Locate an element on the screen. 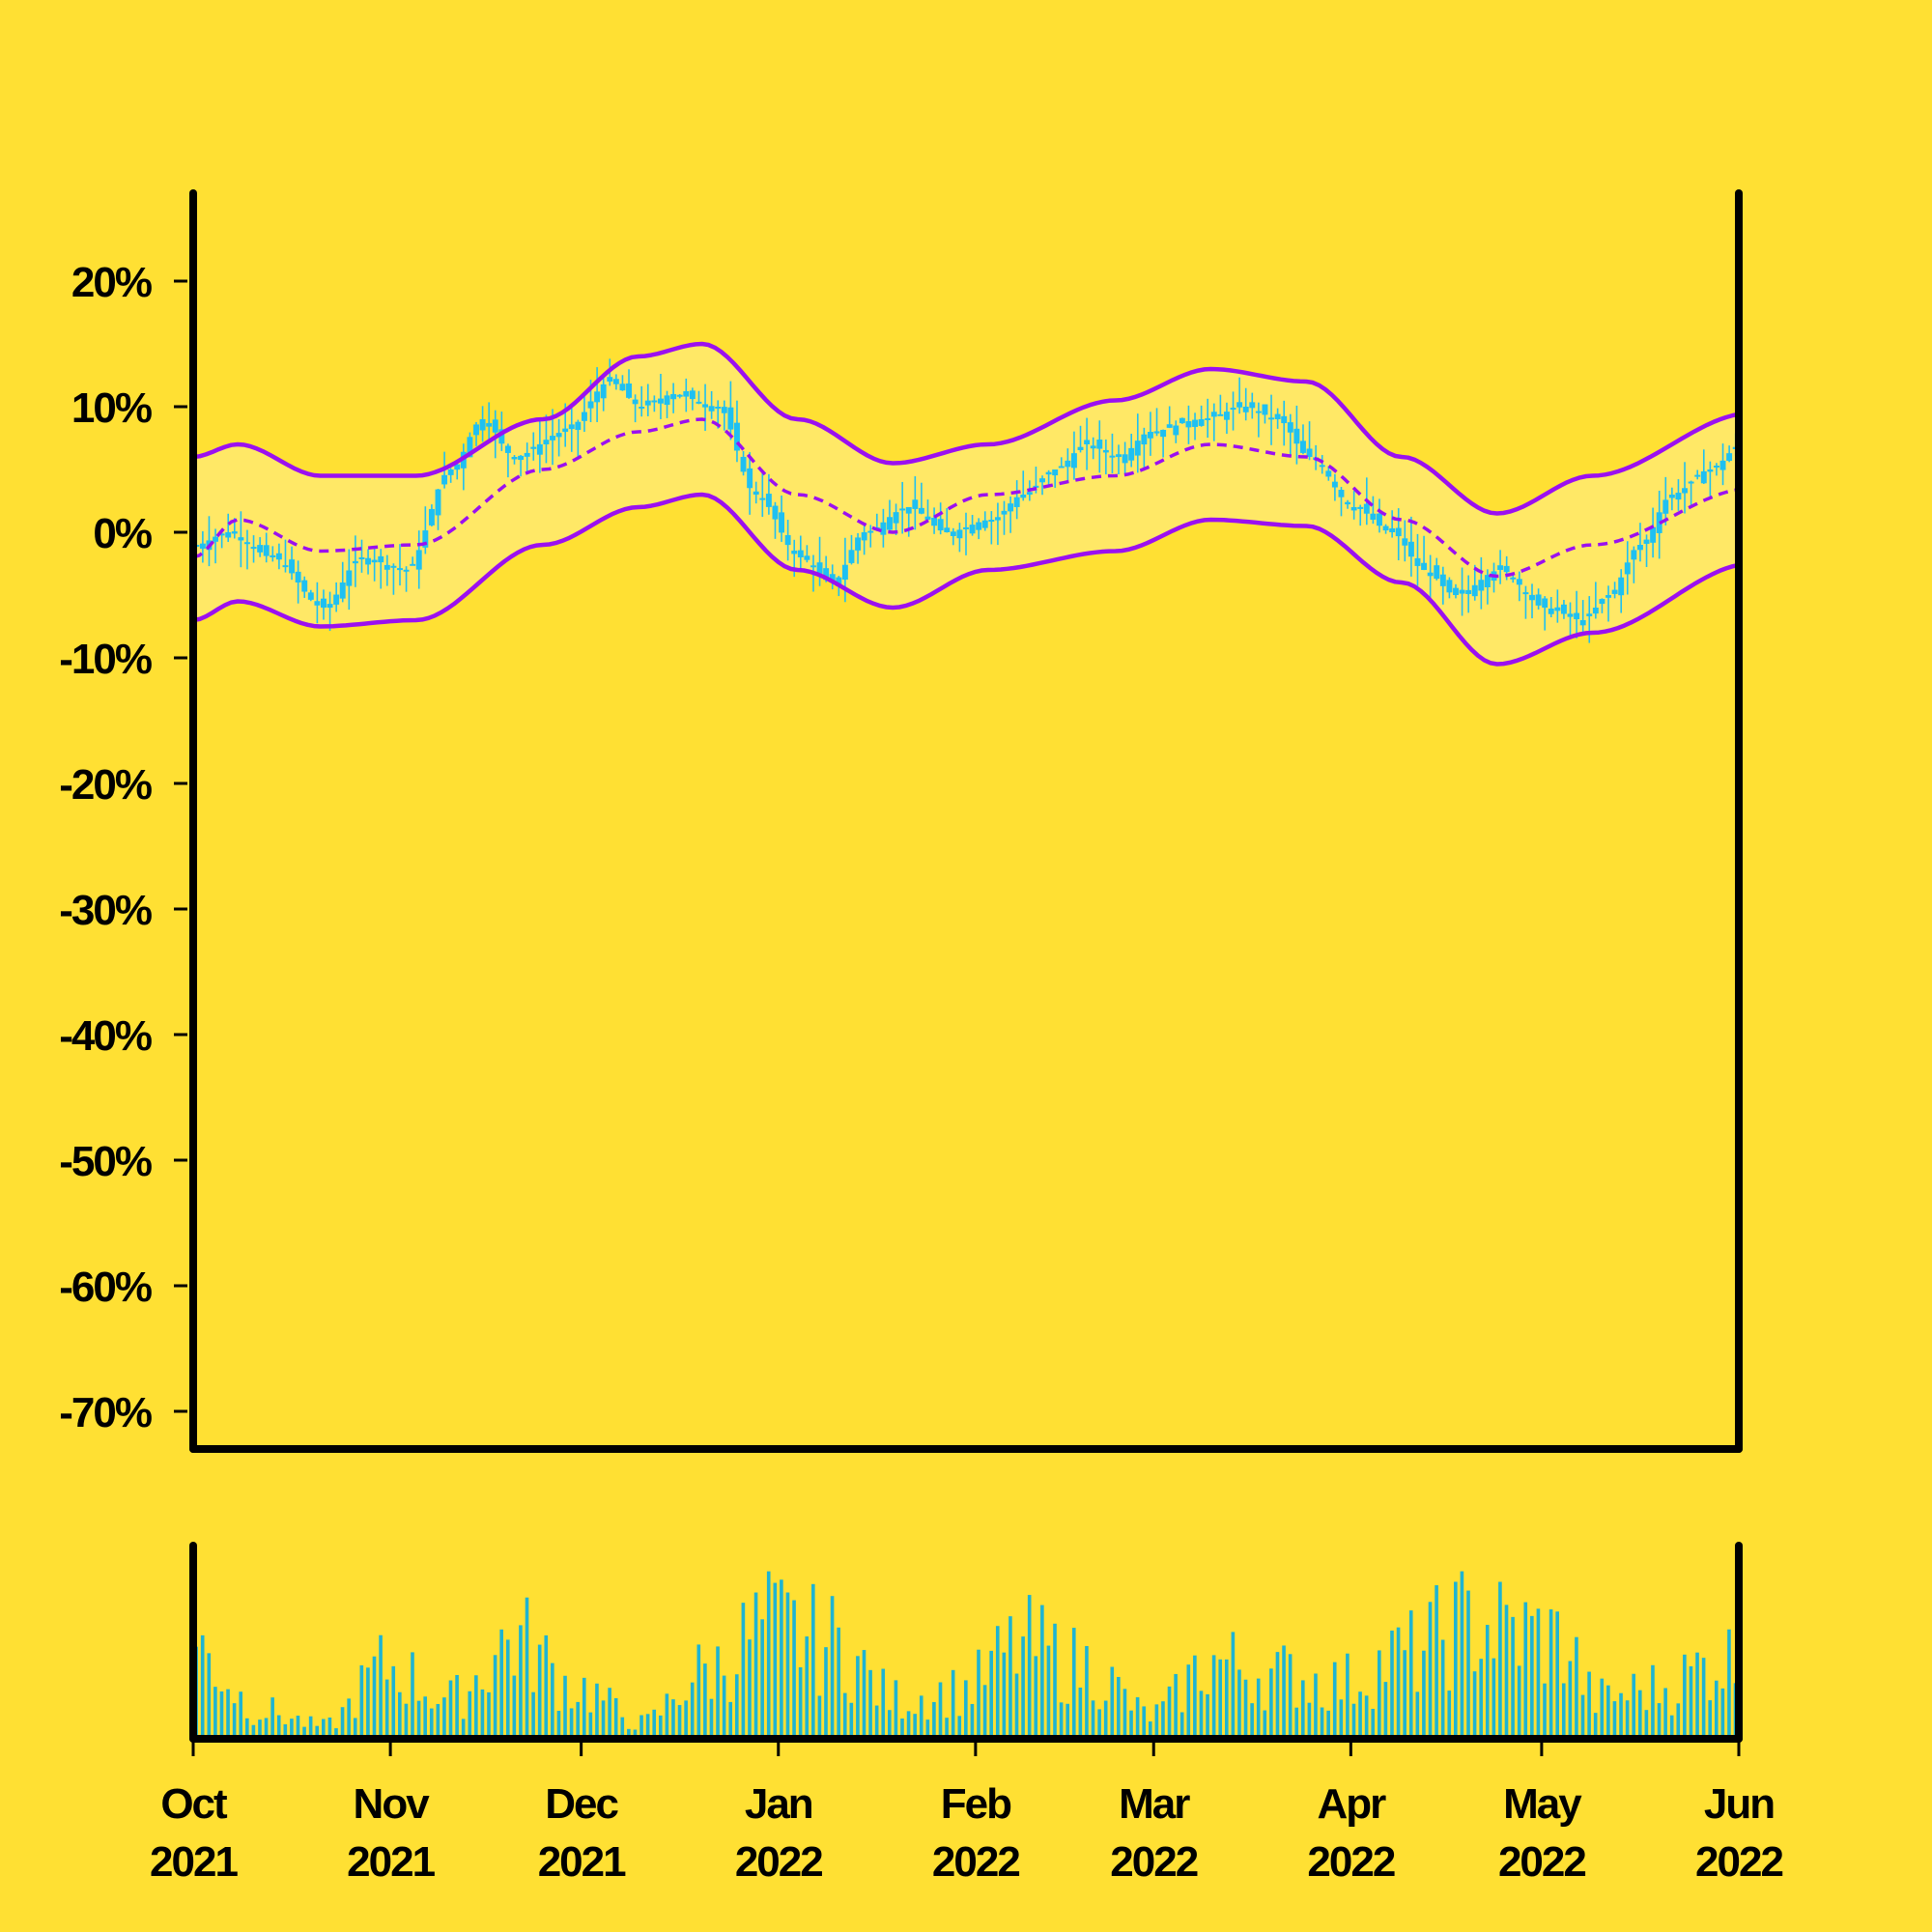  x-tick-year: 2022 is located at coordinates (1541, 1862).